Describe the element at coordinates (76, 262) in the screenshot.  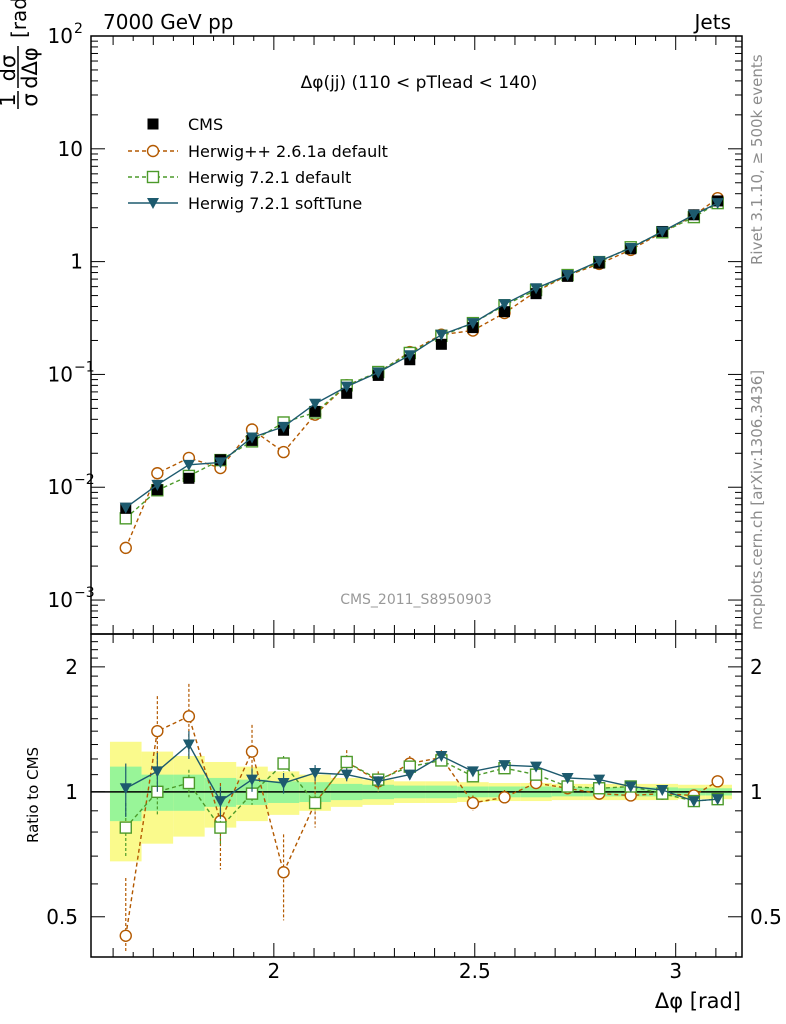
I see `y-tick-label: 1` at that location.